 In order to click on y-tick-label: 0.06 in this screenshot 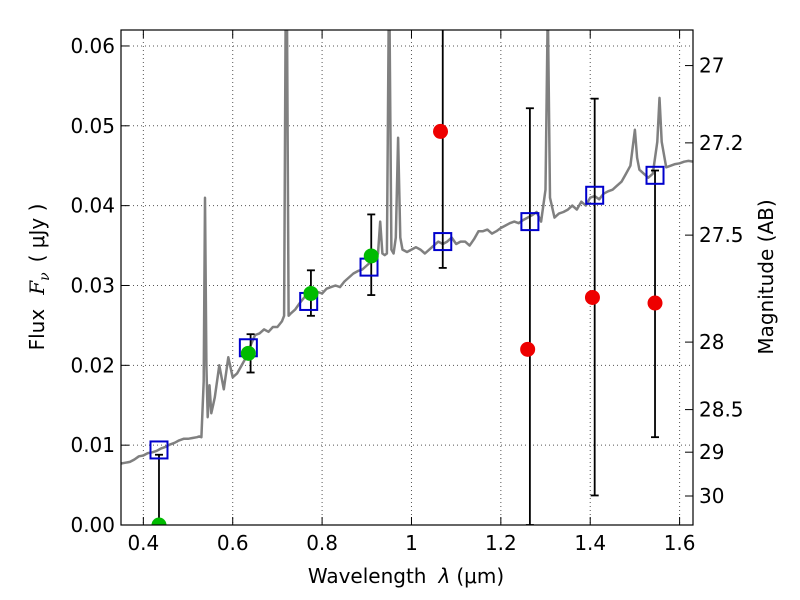, I will do `click(92, 46)`.